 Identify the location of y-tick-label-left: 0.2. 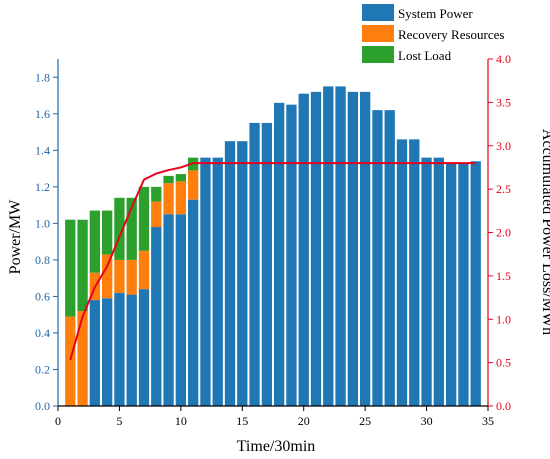
(42, 369).